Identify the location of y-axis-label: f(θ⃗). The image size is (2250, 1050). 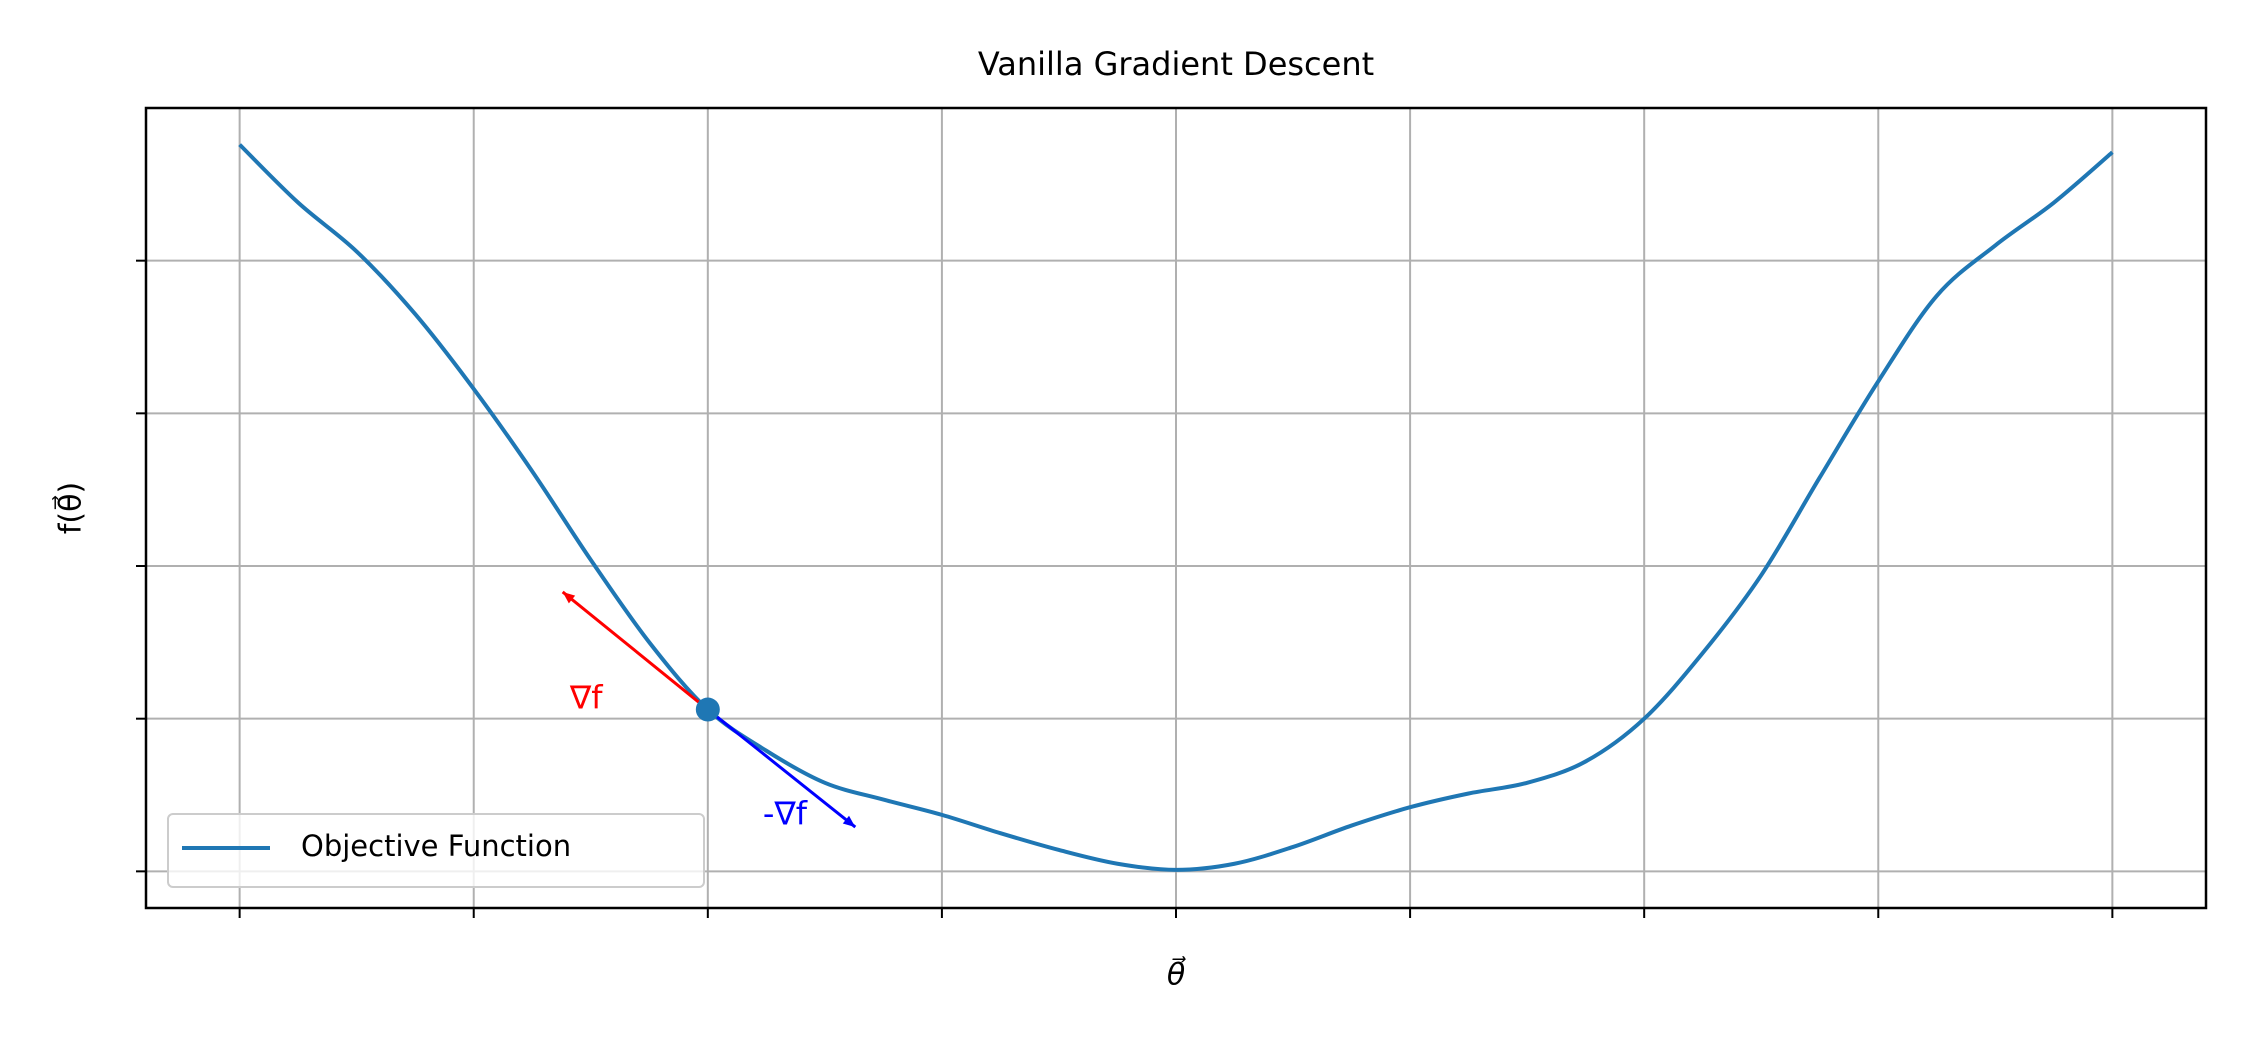
(70, 508).